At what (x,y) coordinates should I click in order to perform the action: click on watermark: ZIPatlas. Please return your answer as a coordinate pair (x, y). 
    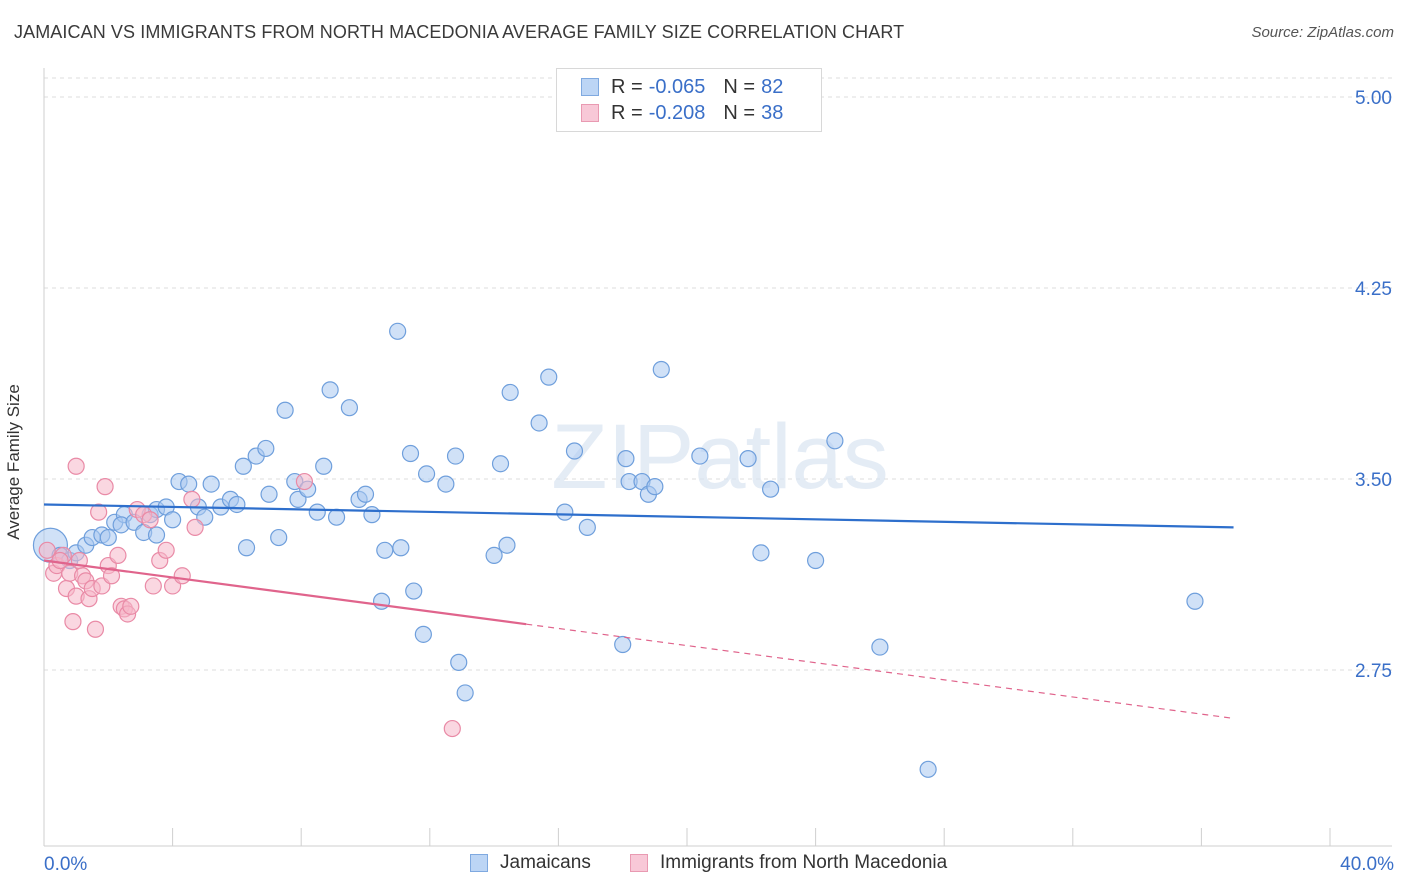
    Looking at the image, I should click on (719, 457).